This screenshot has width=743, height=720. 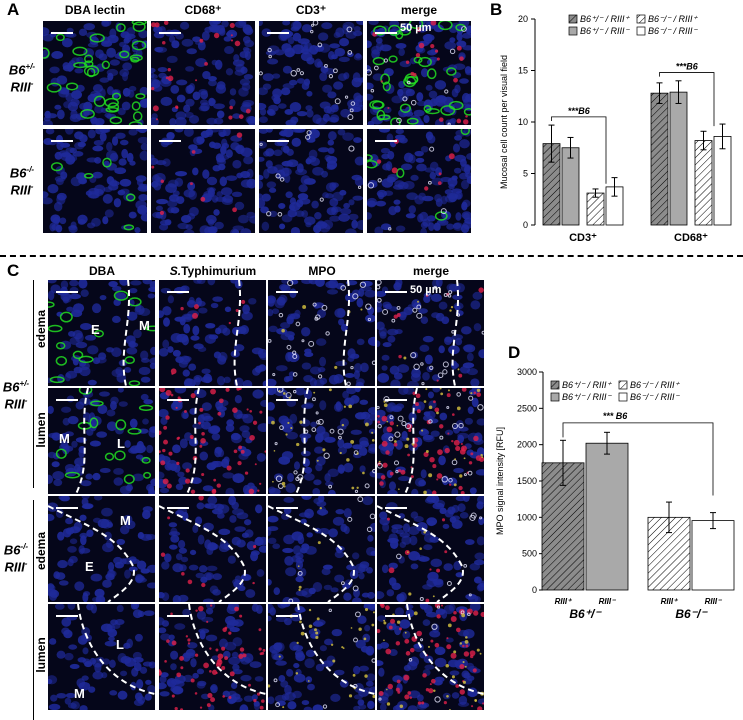 I want to click on panelC-sublabel-edema-2: edema, so click(x=41, y=551).